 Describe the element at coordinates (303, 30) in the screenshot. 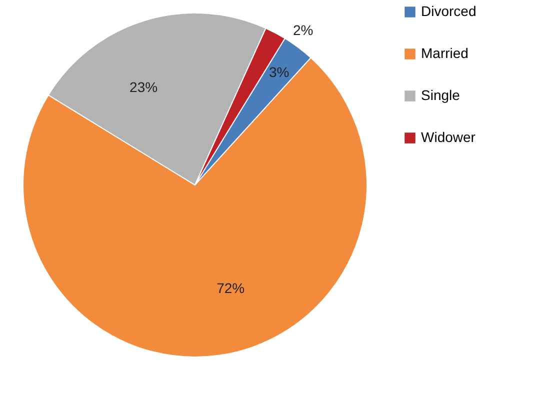

I see `data-label: 2%` at that location.